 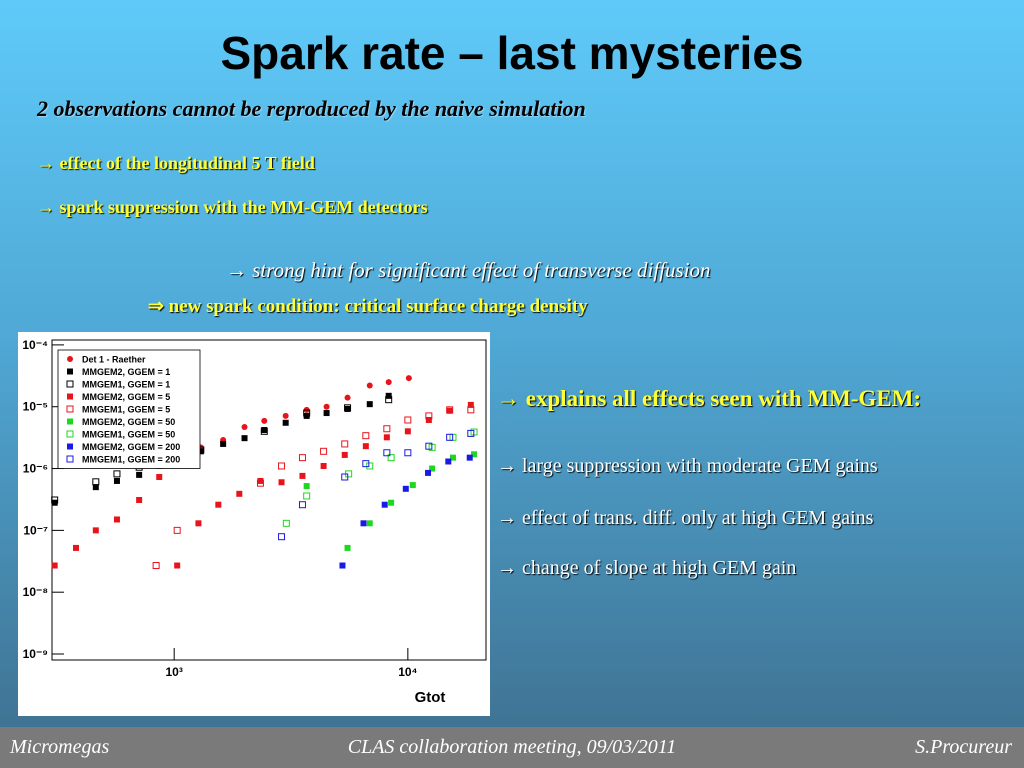 What do you see at coordinates (128, 422) in the screenshot?
I see `legend-label: MMGEM2, GGEM = 50` at bounding box center [128, 422].